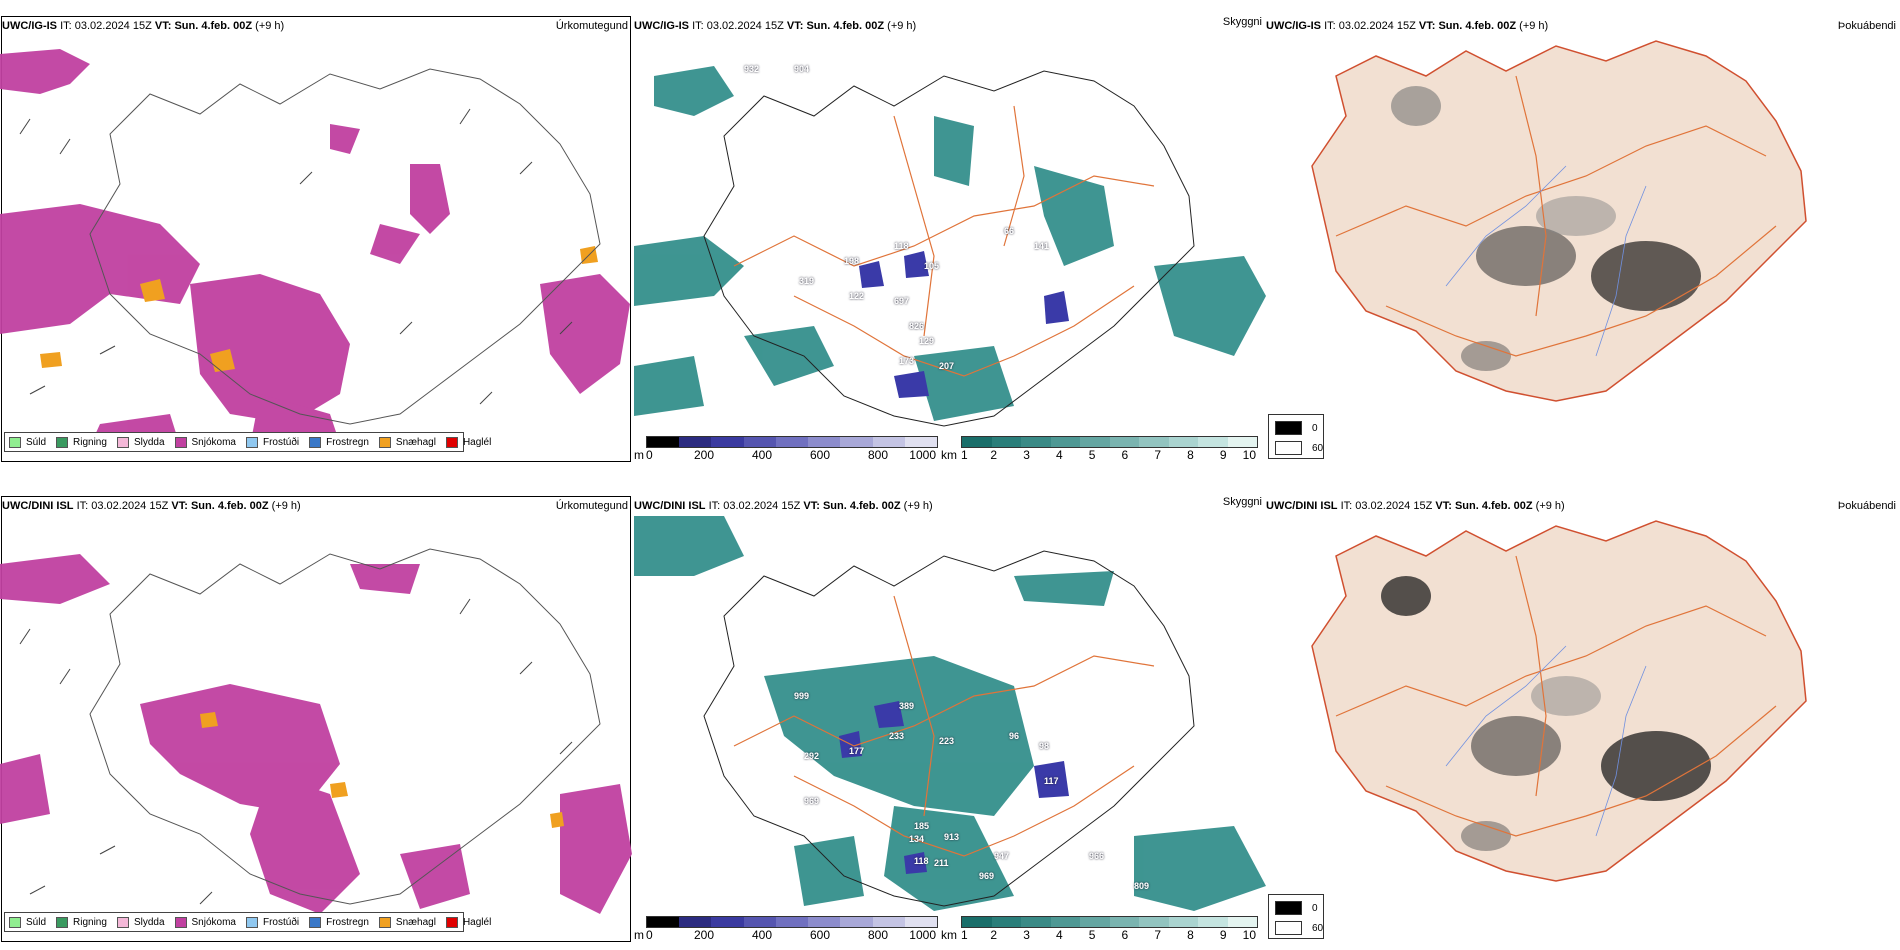 The image size is (1900, 950). What do you see at coordinates (907, 706) in the screenshot?
I see `cloud-base-value: 389` at bounding box center [907, 706].